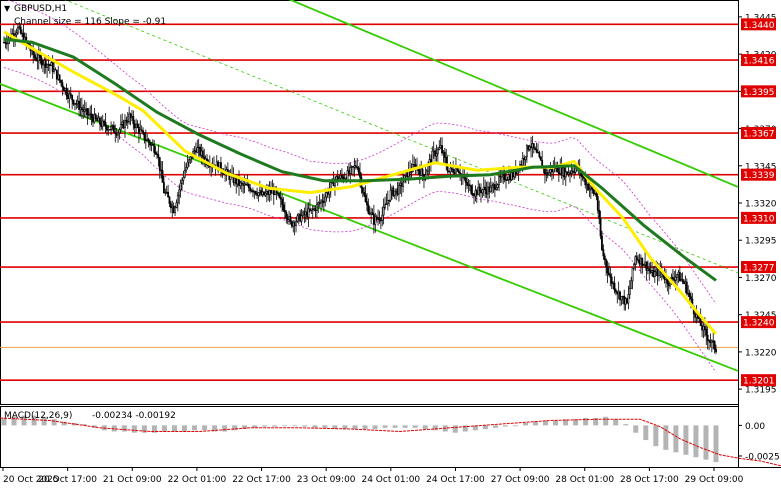 This screenshot has height=489, width=781. Describe the element at coordinates (759, 135) in the screenshot. I see `level-label-1.3367: 1.3367` at that location.